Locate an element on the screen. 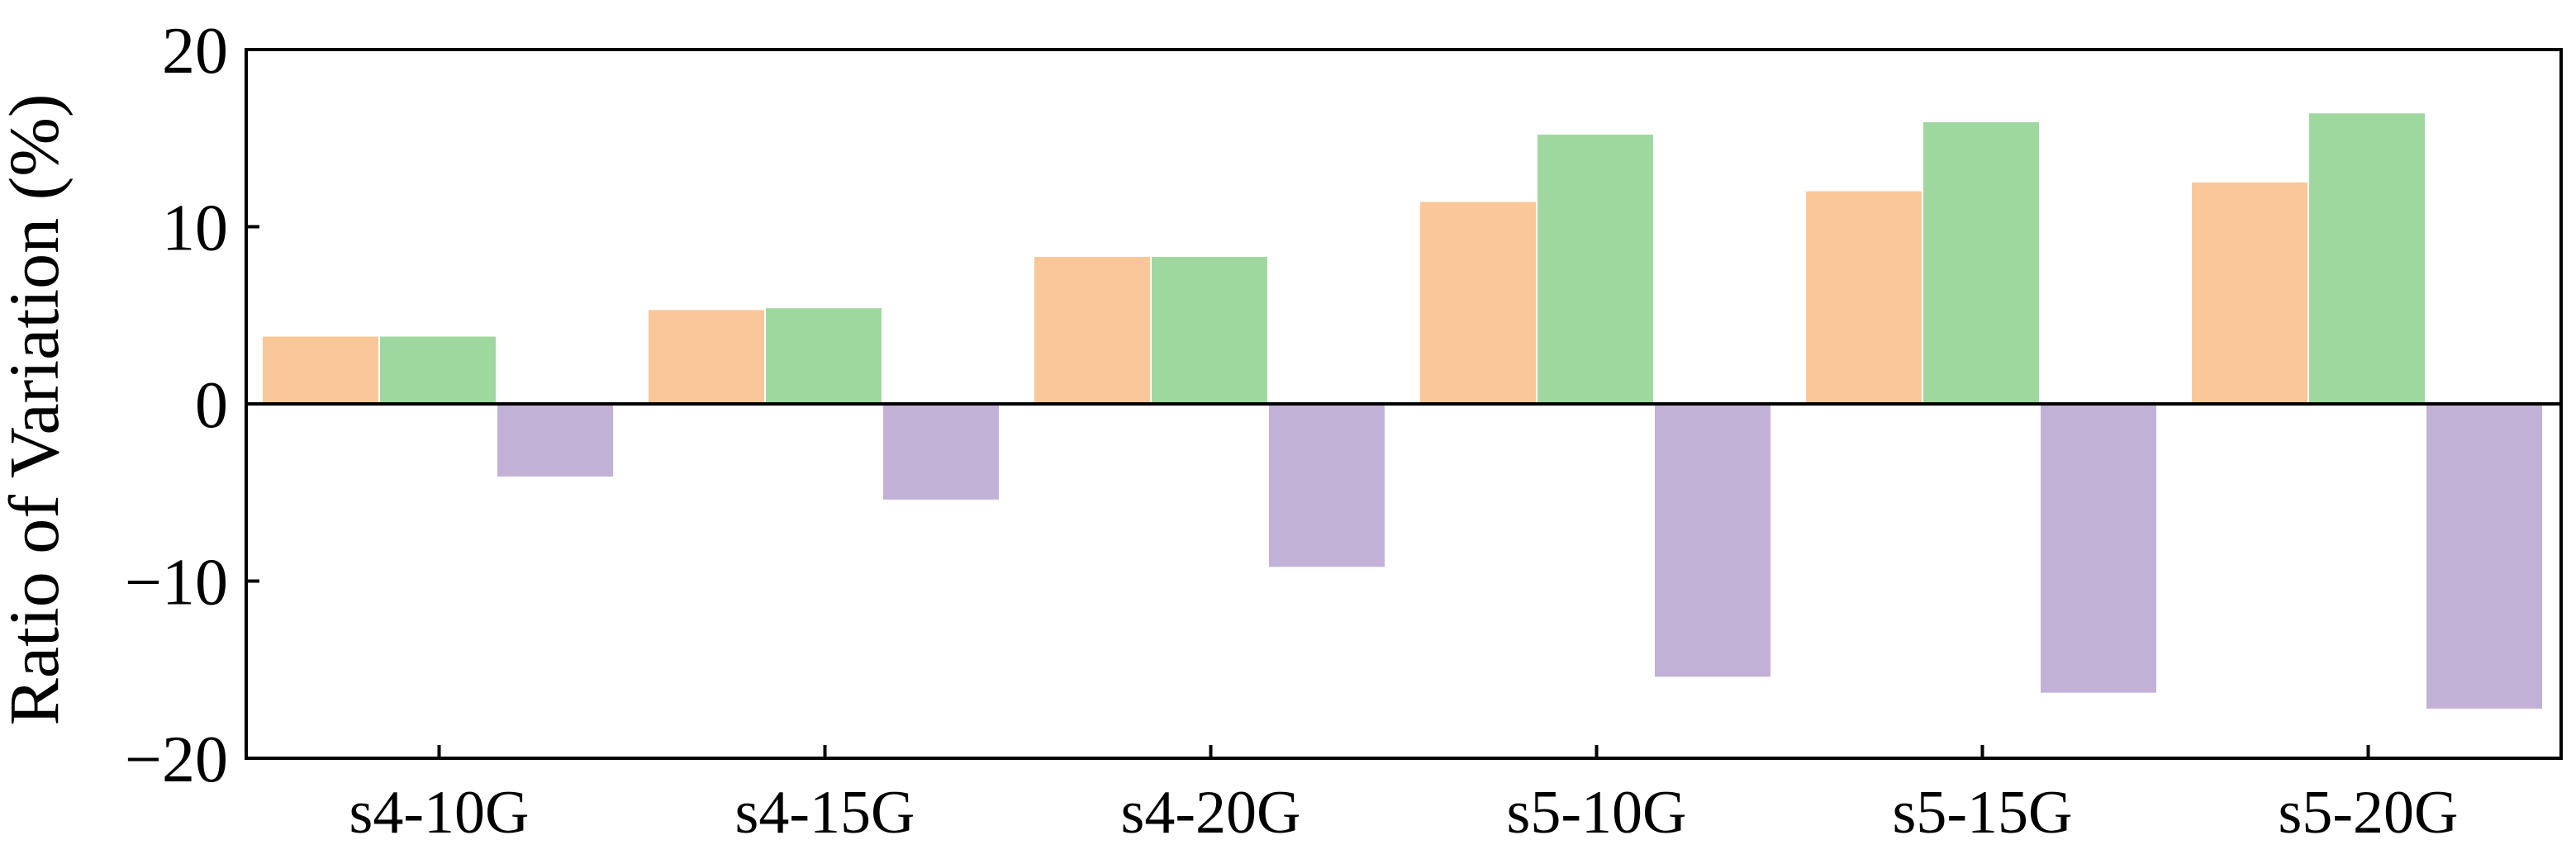 The image size is (2576, 859). y-axis-title: Ratio of Variation (%) is located at coordinates (37, 409).